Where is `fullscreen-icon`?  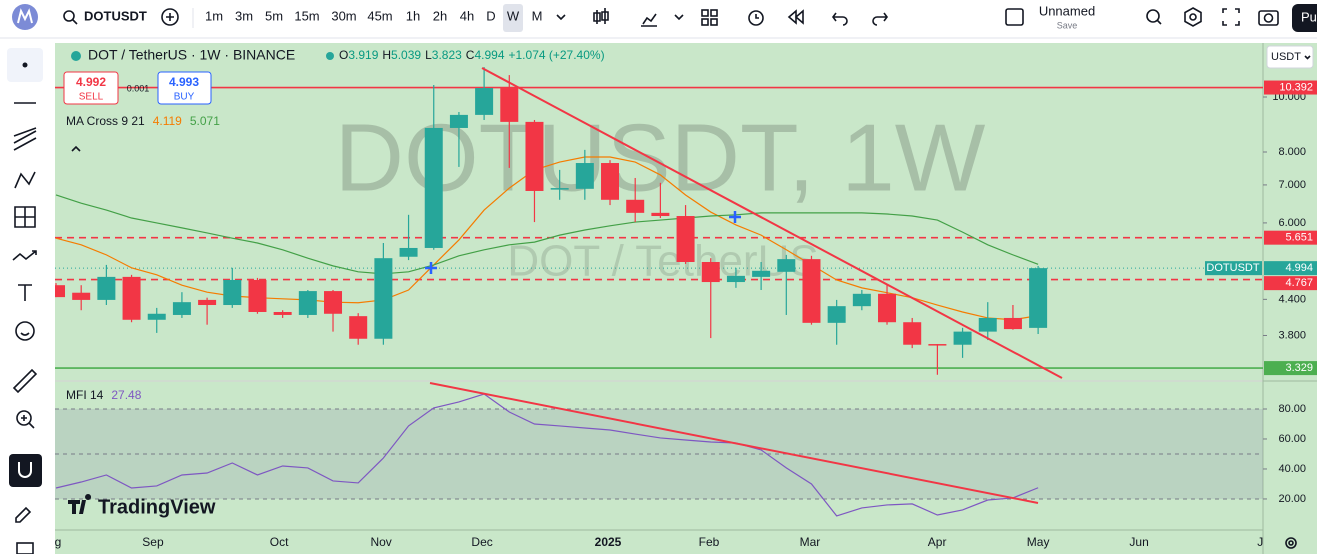
fullscreen-icon is located at coordinates (1231, 17).